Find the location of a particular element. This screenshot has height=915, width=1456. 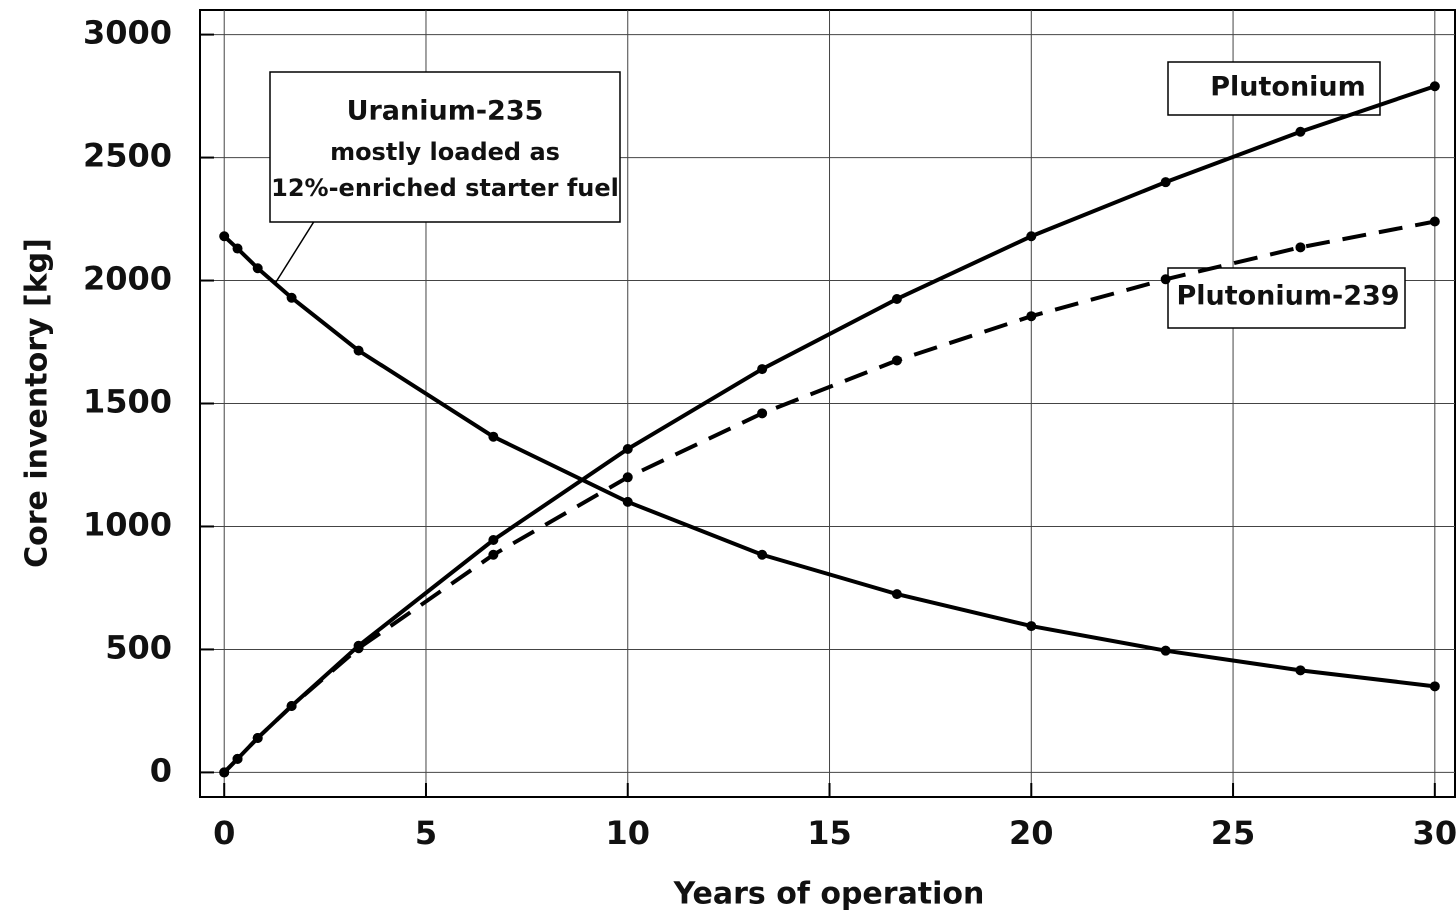

y-tick-label: 1000 is located at coordinates (127, 524).